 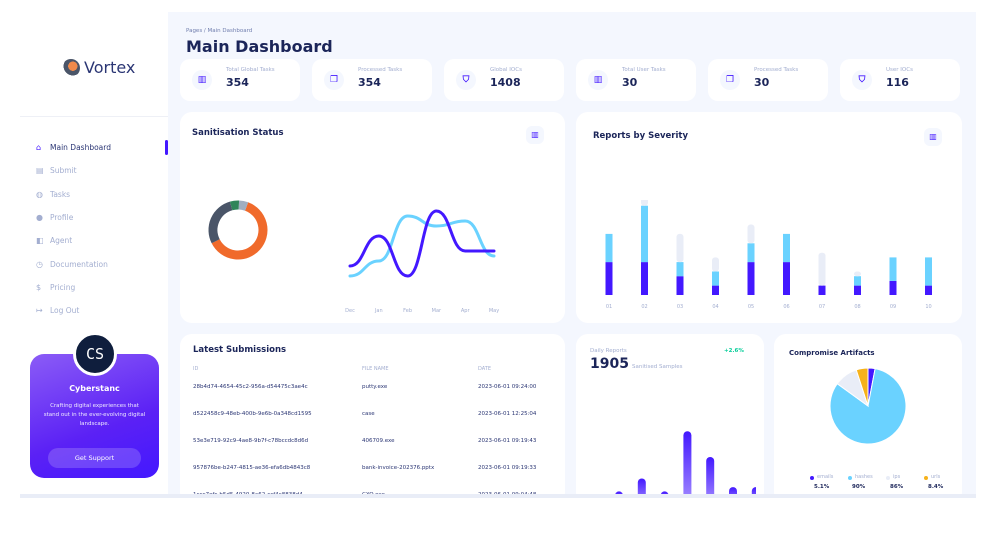 I want to click on breadcrumb: Pages / Main Dashboard, so click(x=219, y=31).